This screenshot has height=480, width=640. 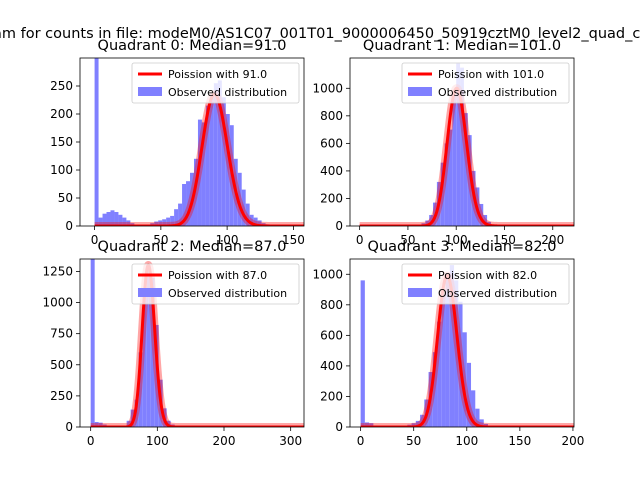 What do you see at coordinates (227, 293) in the screenshot?
I see `legend-hist-label: Observed distribution` at bounding box center [227, 293].